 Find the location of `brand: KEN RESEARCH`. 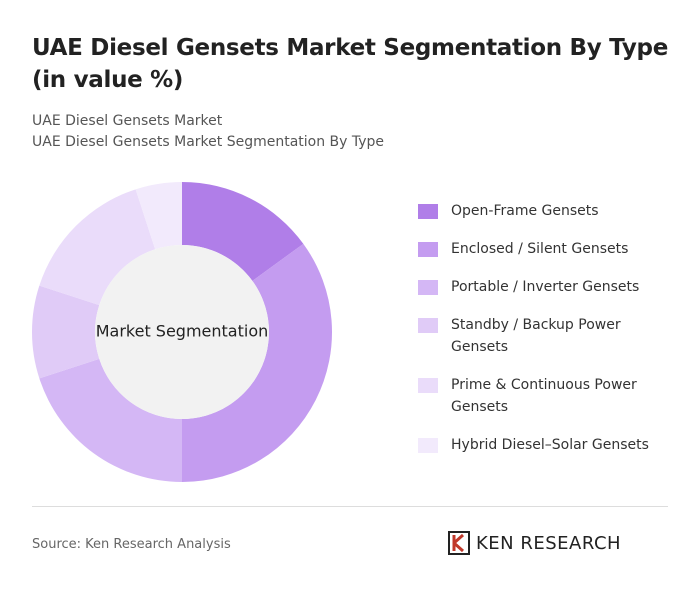

brand: KEN RESEARCH is located at coordinates (549, 543).